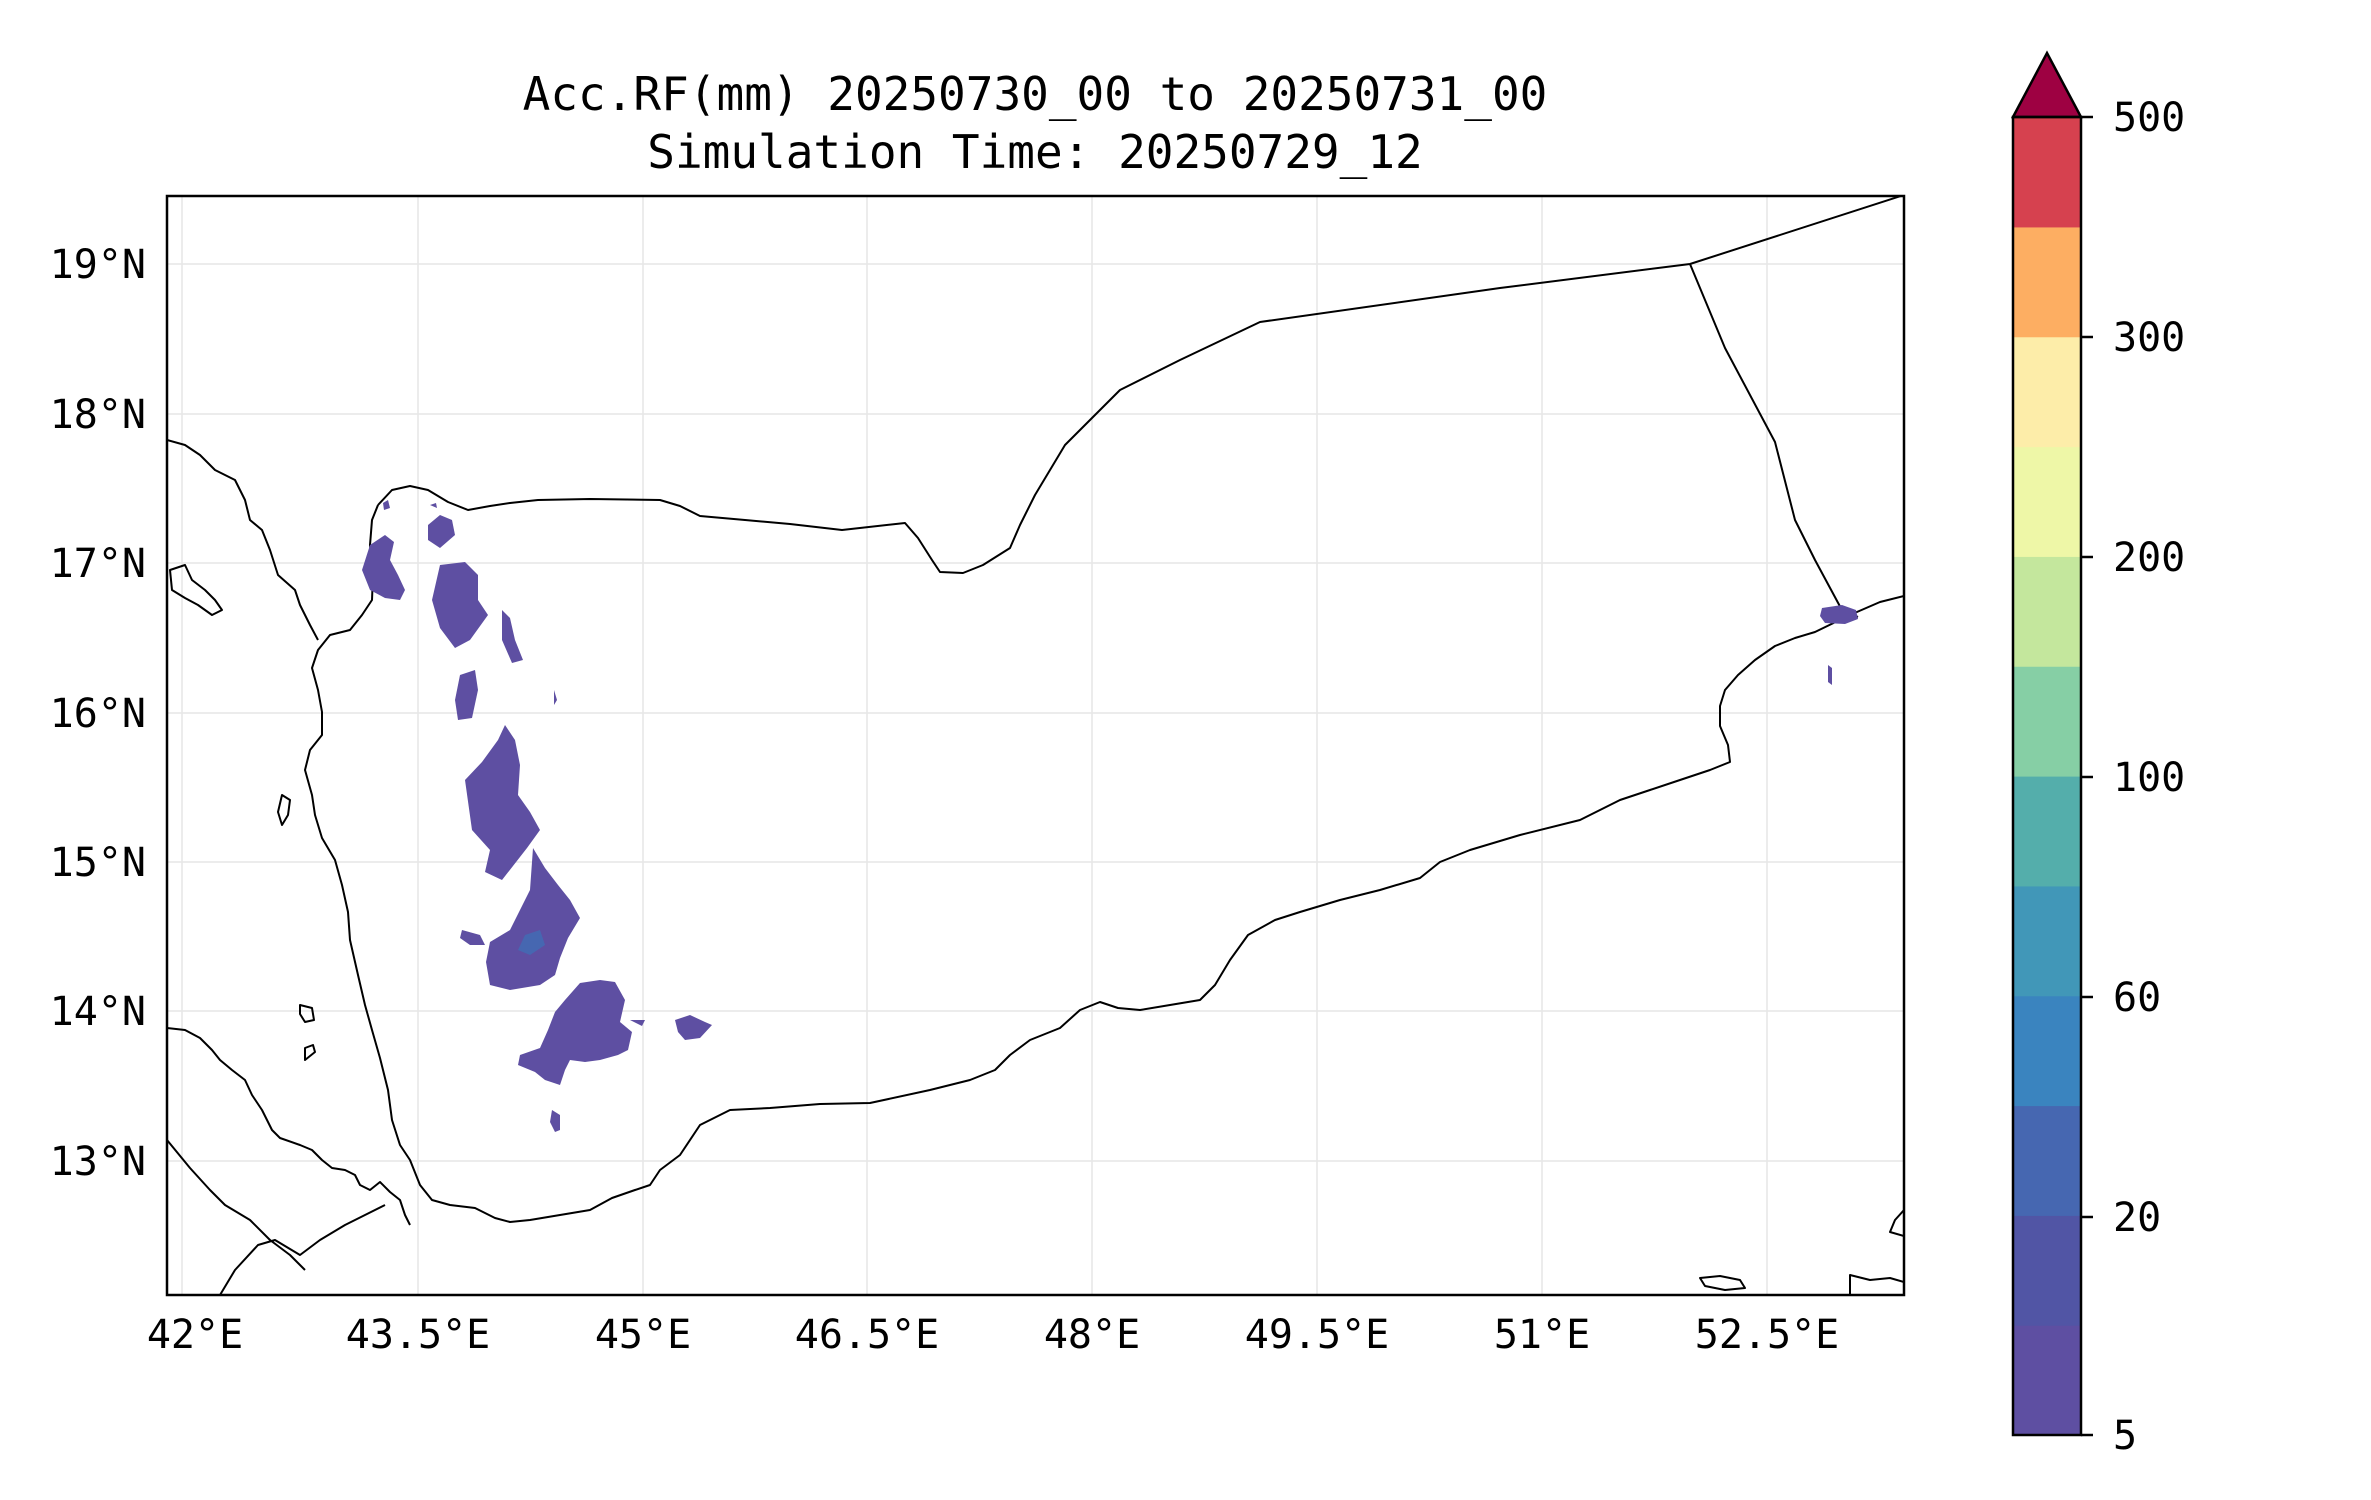  I want to click on lat-tick-label: 17°N, so click(98, 564).